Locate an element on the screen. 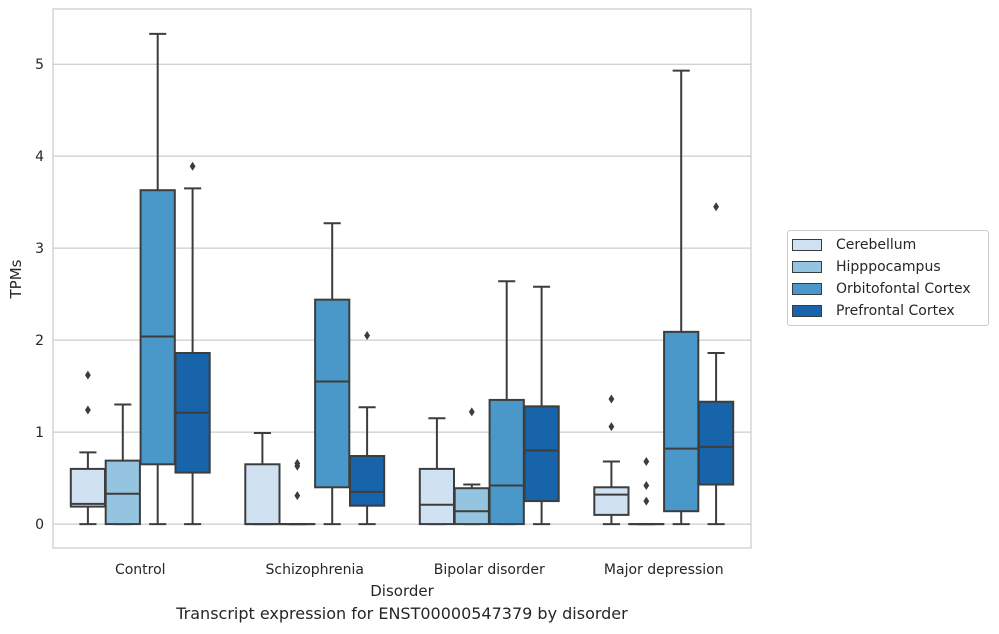 The width and height of the screenshot is (999, 634). y-tick-label: 0 is located at coordinates (39, 525).